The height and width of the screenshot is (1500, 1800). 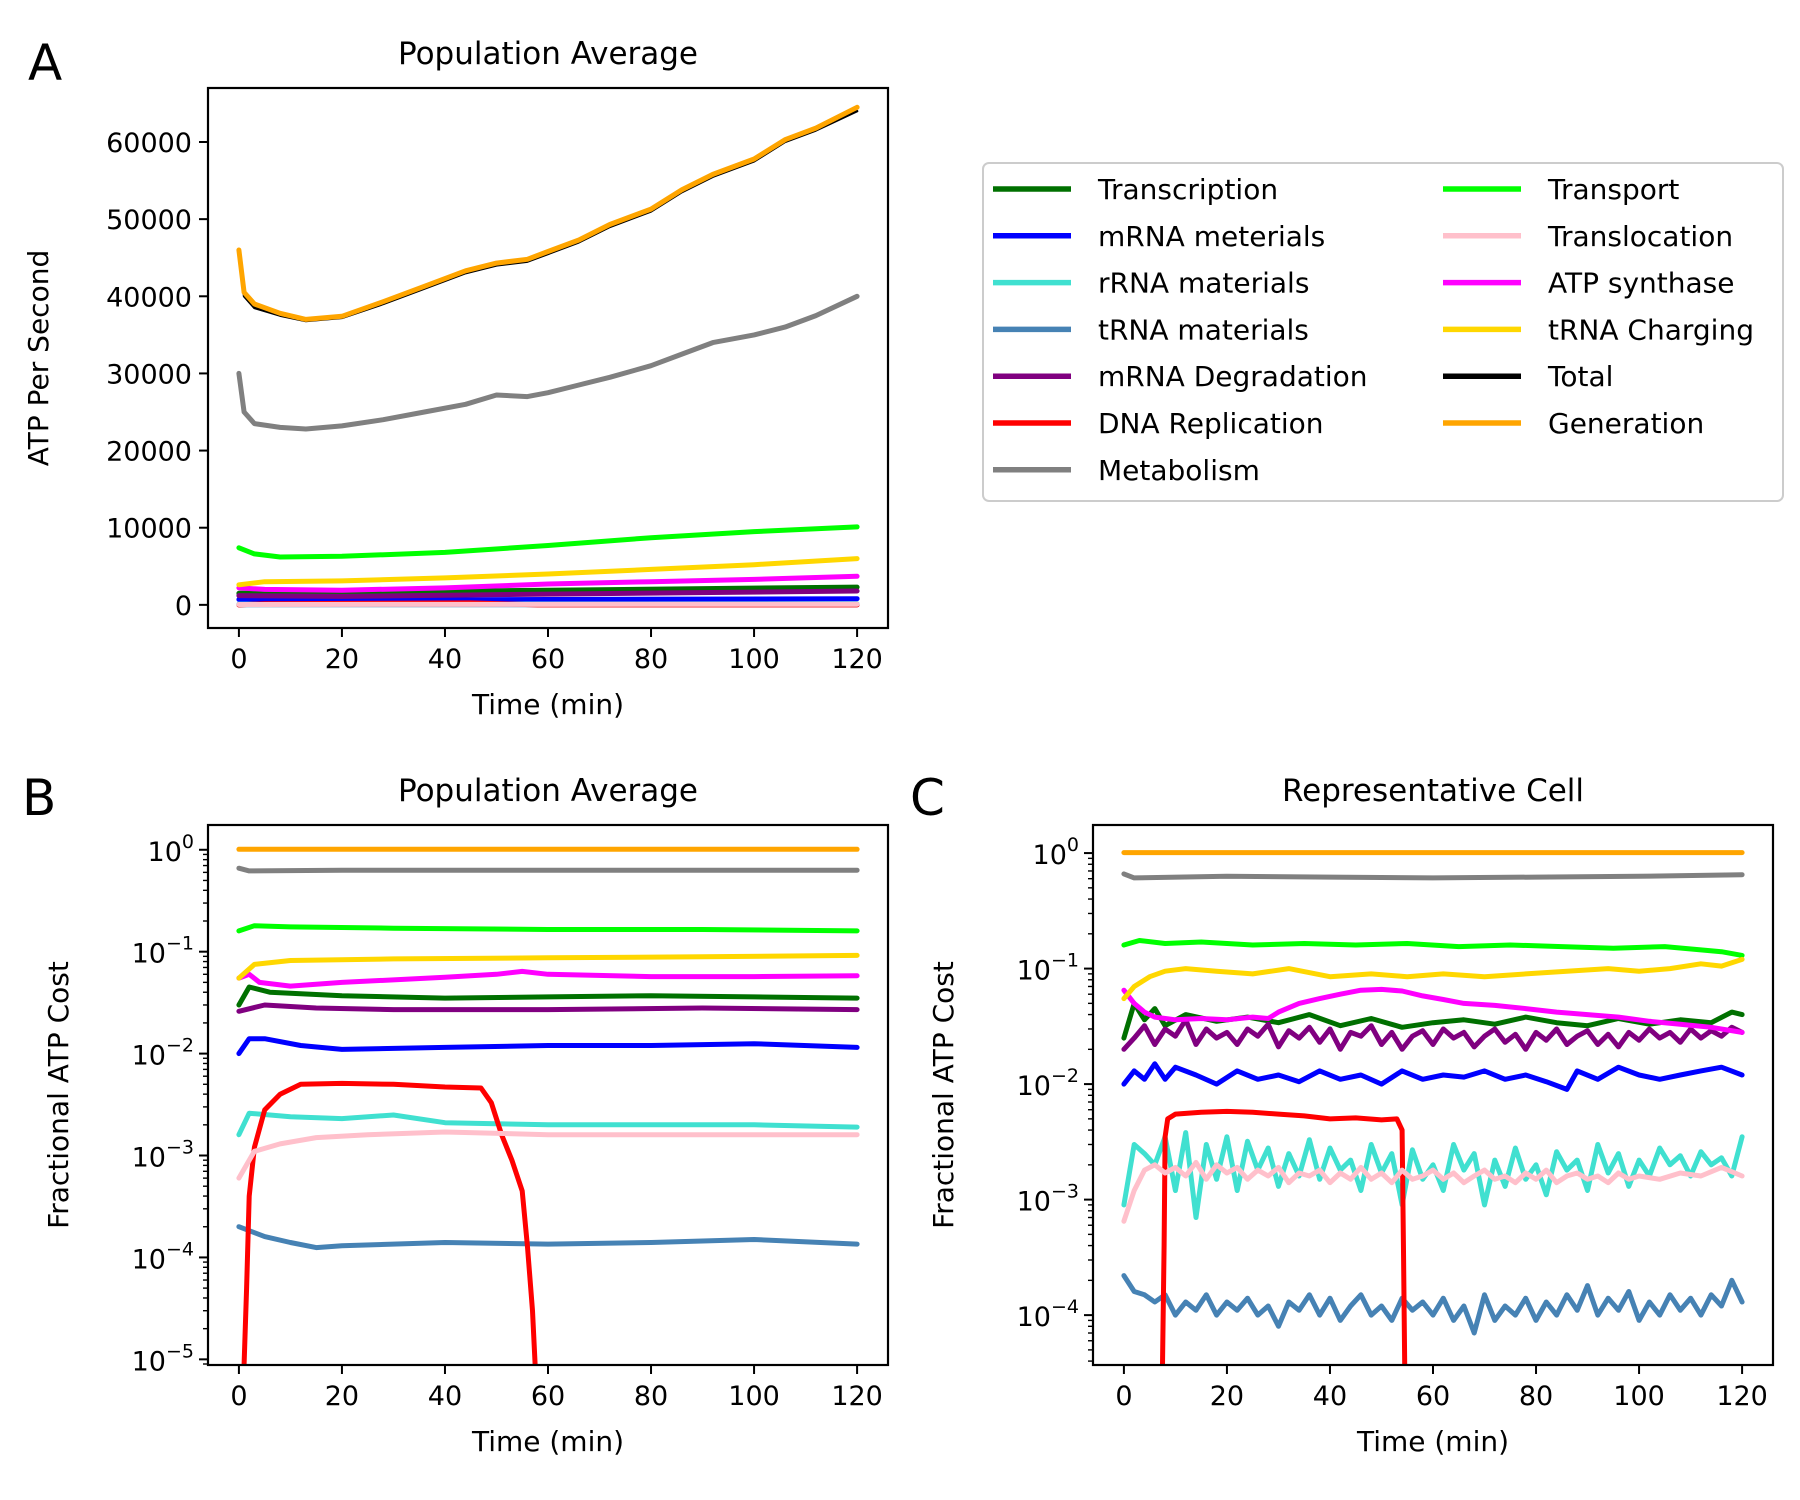 What do you see at coordinates (149, 529) in the screenshot?
I see `y-tick-label: 10000` at bounding box center [149, 529].